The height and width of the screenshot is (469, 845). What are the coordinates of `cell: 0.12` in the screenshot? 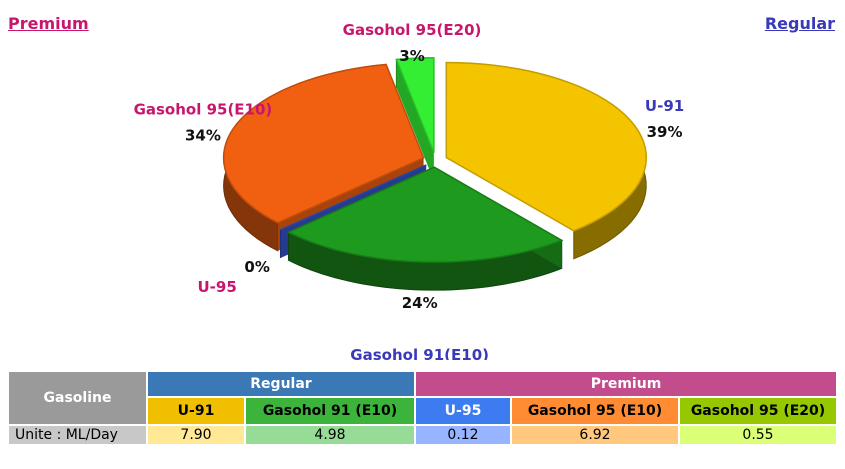 It's located at (463, 435).